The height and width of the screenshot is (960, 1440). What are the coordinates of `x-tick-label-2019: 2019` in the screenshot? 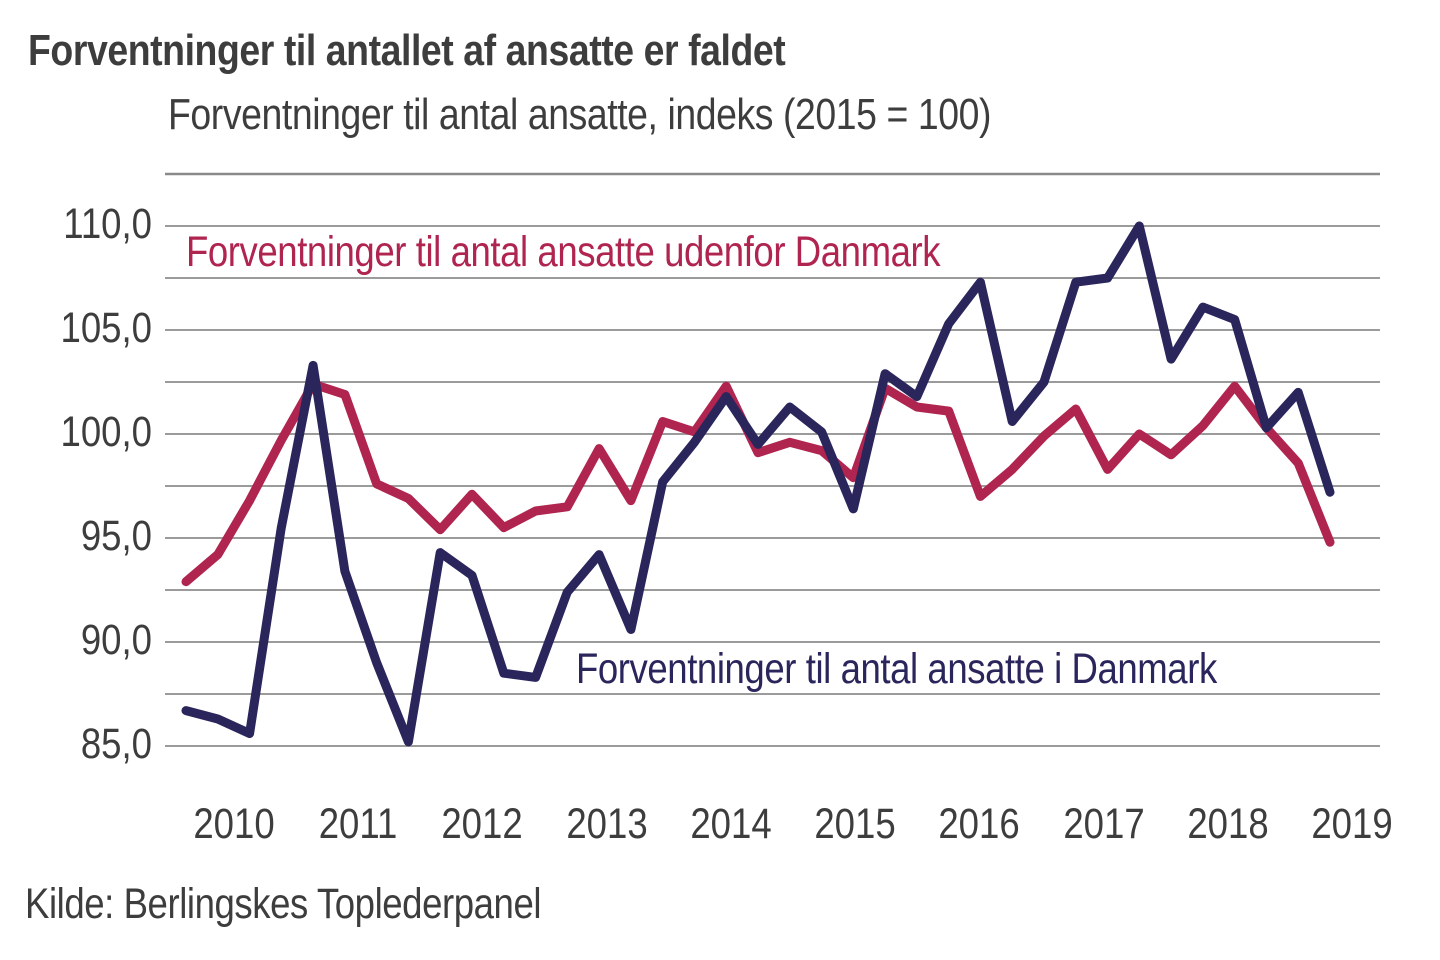 It's located at (1352, 824).